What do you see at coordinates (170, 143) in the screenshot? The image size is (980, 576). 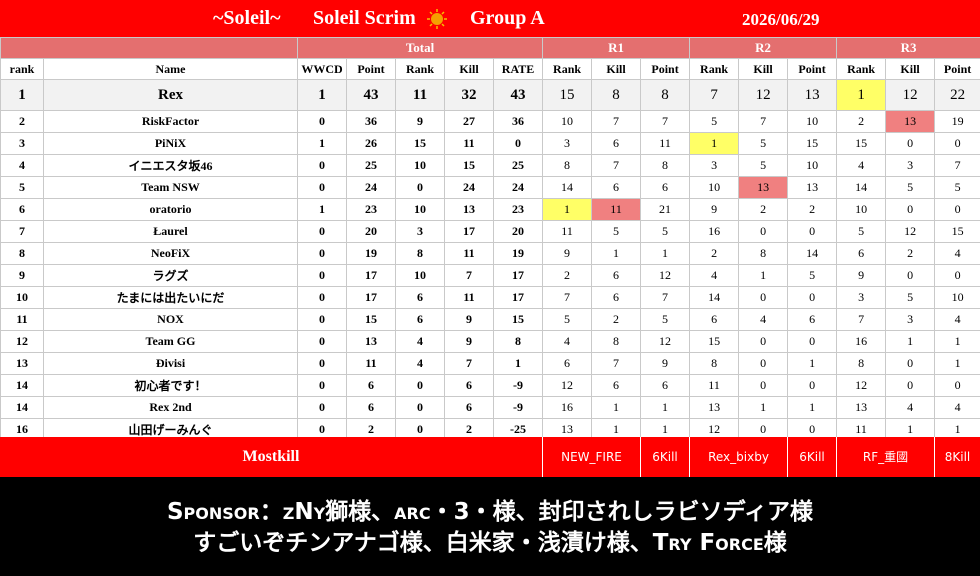 I see `team-name: PiNiX` at bounding box center [170, 143].